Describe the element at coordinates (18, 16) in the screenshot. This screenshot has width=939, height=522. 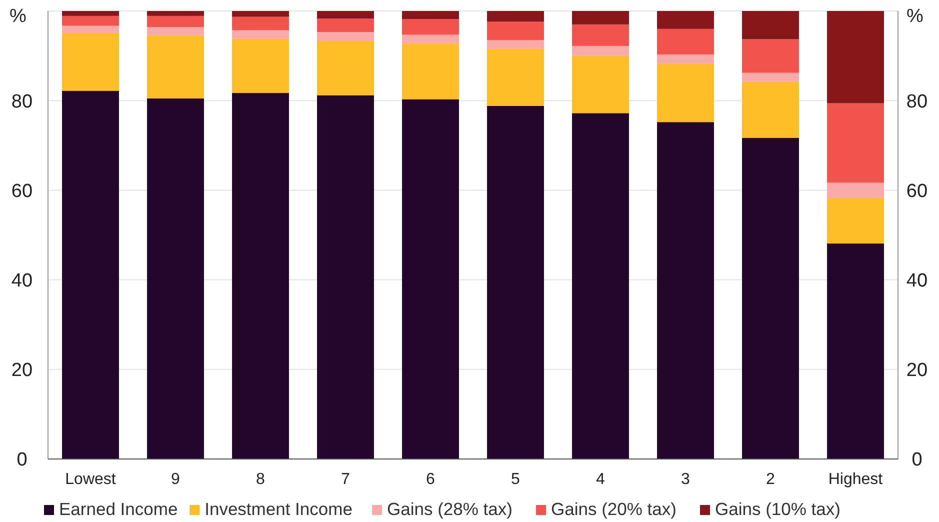
I see `y-axis-title: %` at that location.